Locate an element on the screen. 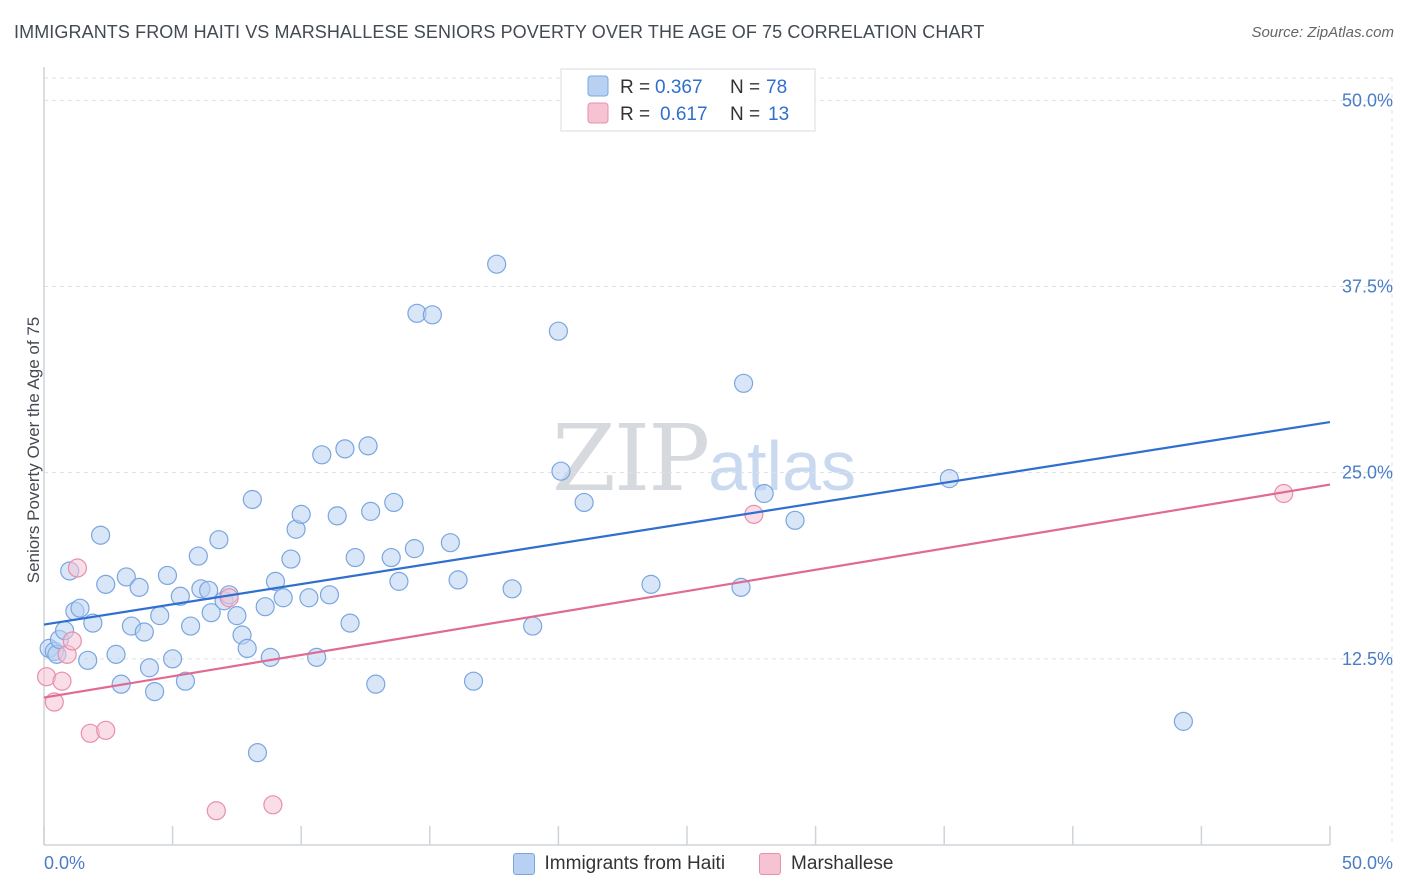 The width and height of the screenshot is (1406, 892). y-tick-label: 12.5% is located at coordinates (1367, 659).